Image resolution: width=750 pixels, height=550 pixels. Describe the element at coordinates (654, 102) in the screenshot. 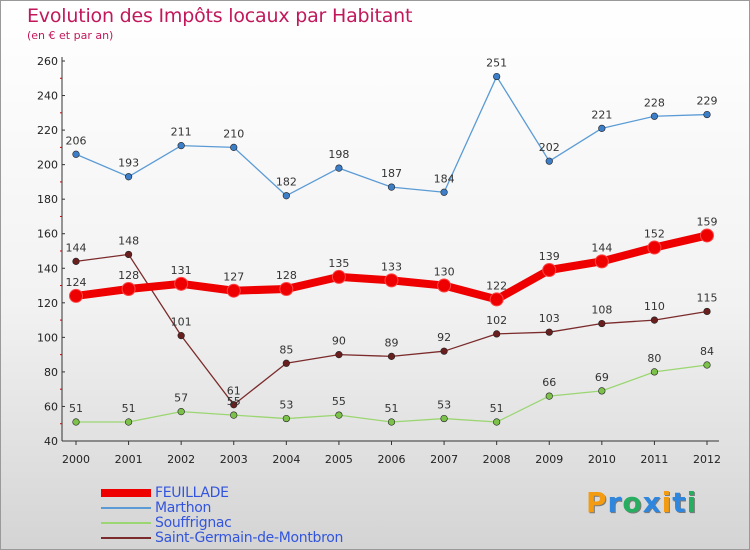

I see `data-label: 228` at that location.